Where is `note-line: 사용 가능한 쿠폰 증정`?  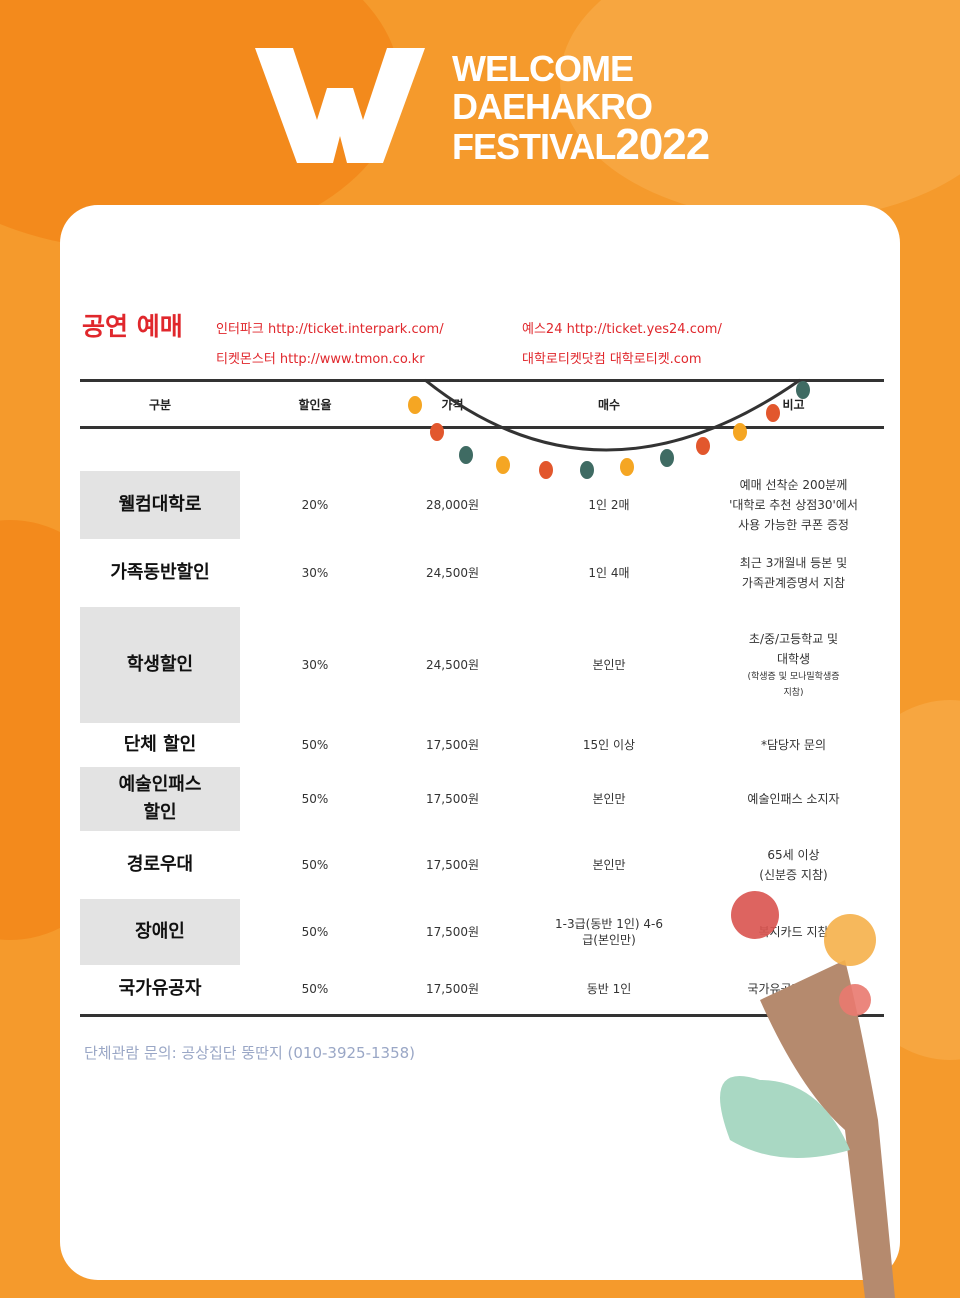 note-line: 사용 가능한 쿠폰 증정 is located at coordinates (793, 525).